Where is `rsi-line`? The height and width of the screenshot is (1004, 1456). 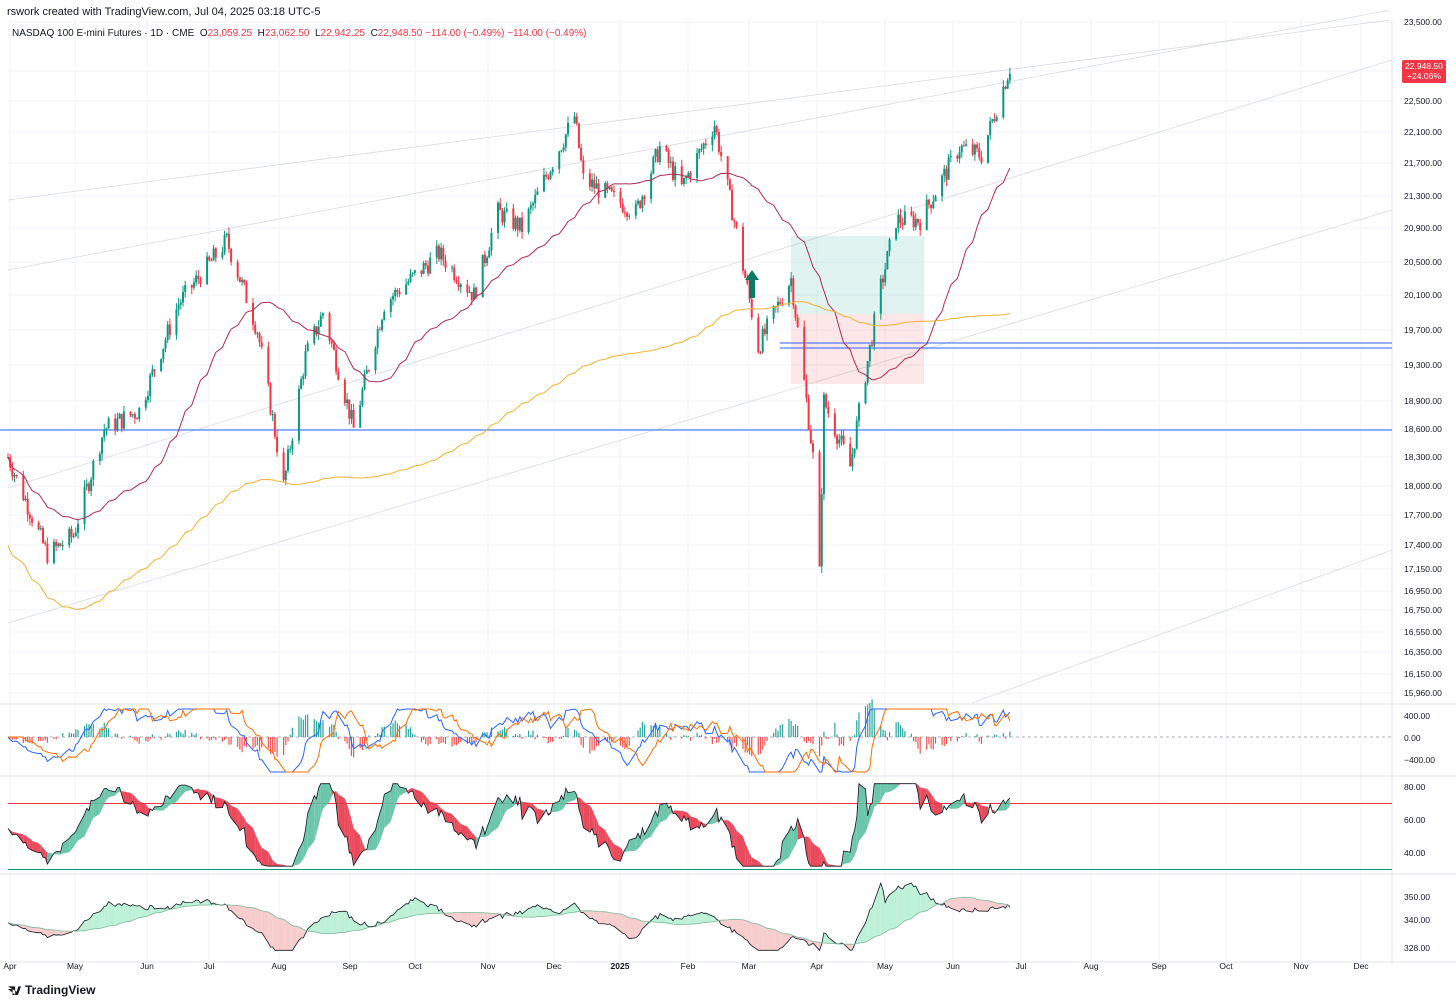
rsi-line is located at coordinates (509, 824).